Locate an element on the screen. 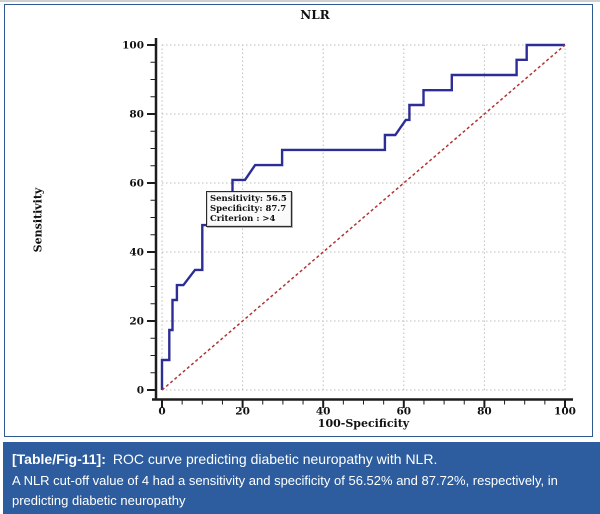 The height and width of the screenshot is (514, 600). chart-title: NLR is located at coordinates (315, 15).